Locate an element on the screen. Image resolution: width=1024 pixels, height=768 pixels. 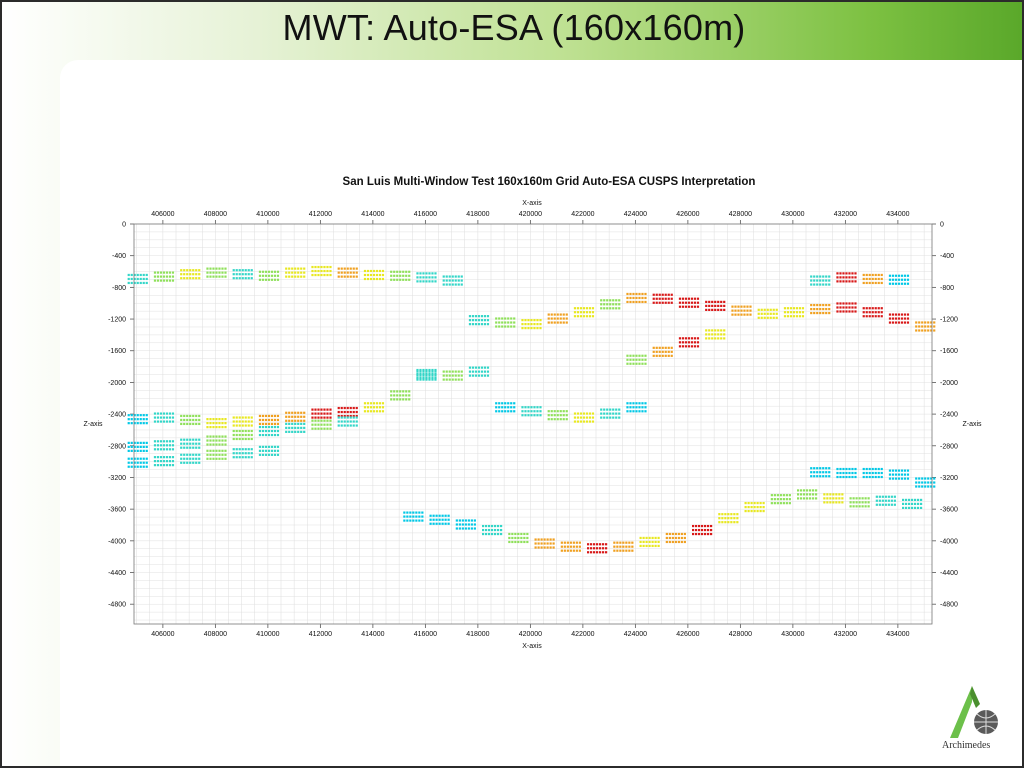
logo-text: Archimedes is located at coordinates (966, 745).